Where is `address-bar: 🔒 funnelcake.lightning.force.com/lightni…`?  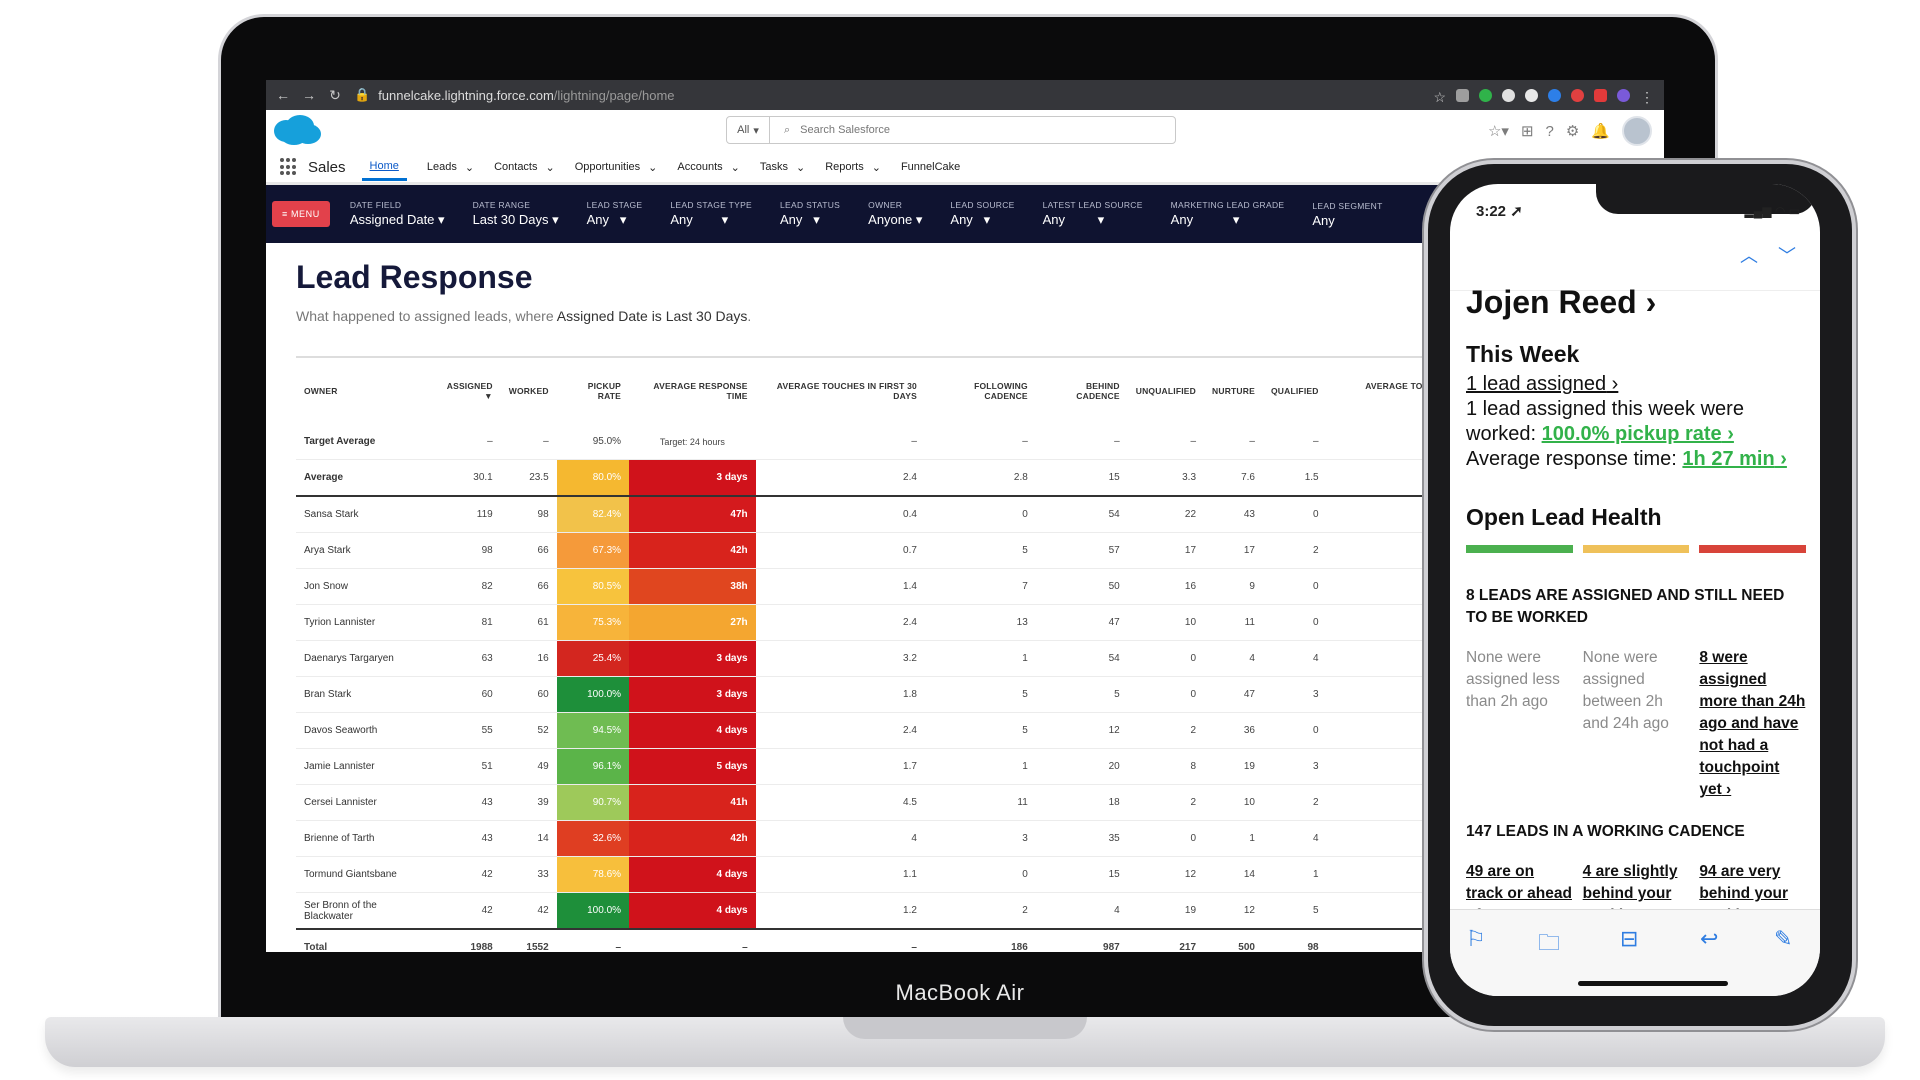 address-bar: 🔒 funnelcake.lightning.force.com/lightni… is located at coordinates (887, 95).